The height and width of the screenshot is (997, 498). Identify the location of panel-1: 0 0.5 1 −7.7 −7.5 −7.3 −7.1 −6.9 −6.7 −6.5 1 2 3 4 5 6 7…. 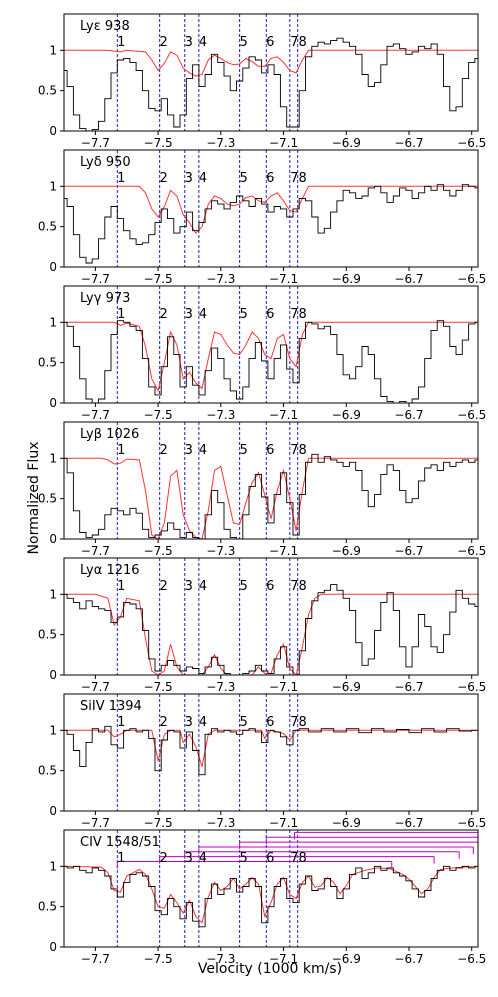
(262, 81).